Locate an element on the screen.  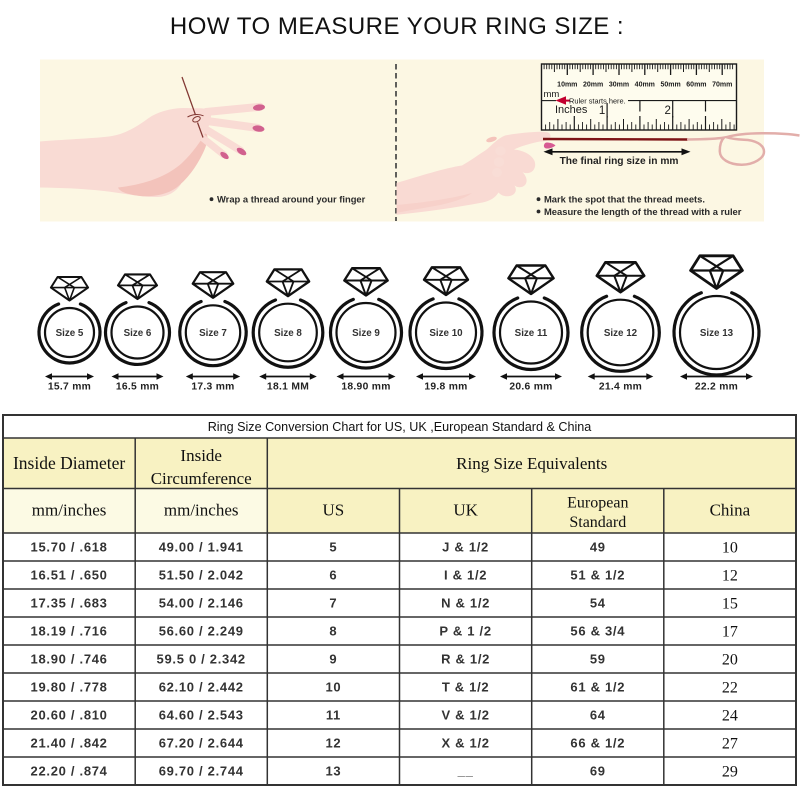
svg-text: P & 1 /2 is located at coordinates (465, 631).